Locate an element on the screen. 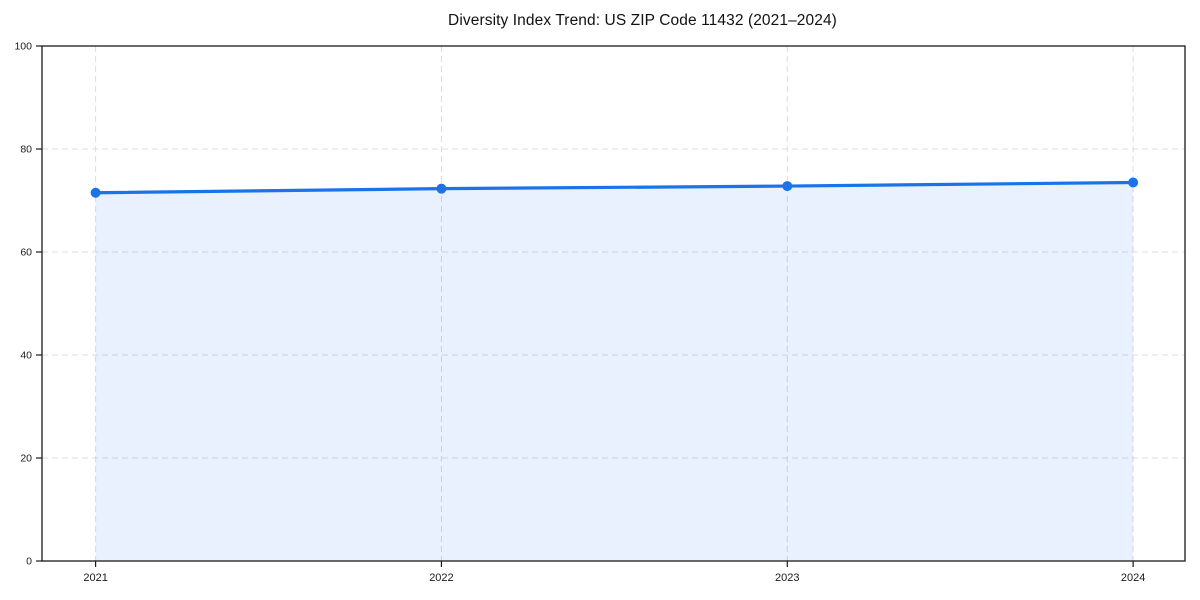 Image resolution: width=1200 pixels, height=600 pixels. y-tick-label: 60 is located at coordinates (26, 253).